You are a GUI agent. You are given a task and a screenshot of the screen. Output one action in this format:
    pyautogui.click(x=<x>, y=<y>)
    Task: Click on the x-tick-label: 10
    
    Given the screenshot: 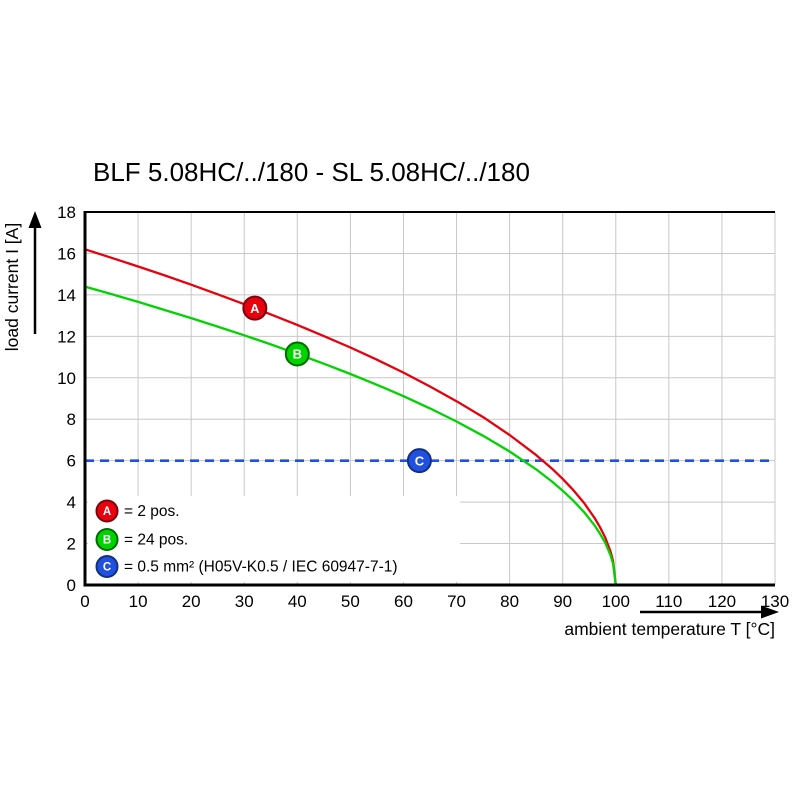 What is the action you would take?
    pyautogui.click(x=138, y=601)
    